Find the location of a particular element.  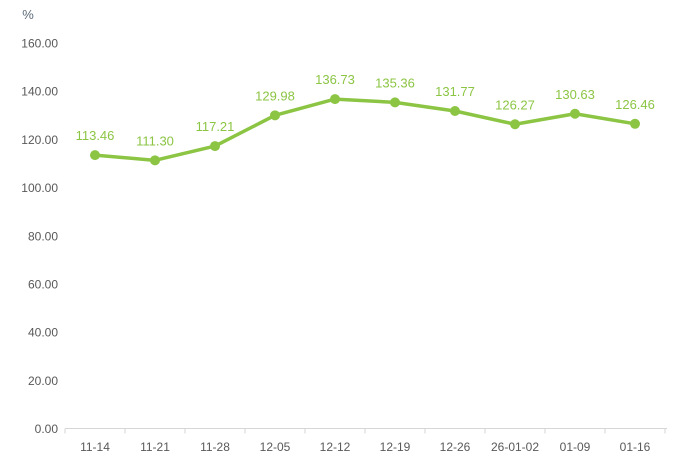

data-point-label: 117.21 is located at coordinates (215, 126).